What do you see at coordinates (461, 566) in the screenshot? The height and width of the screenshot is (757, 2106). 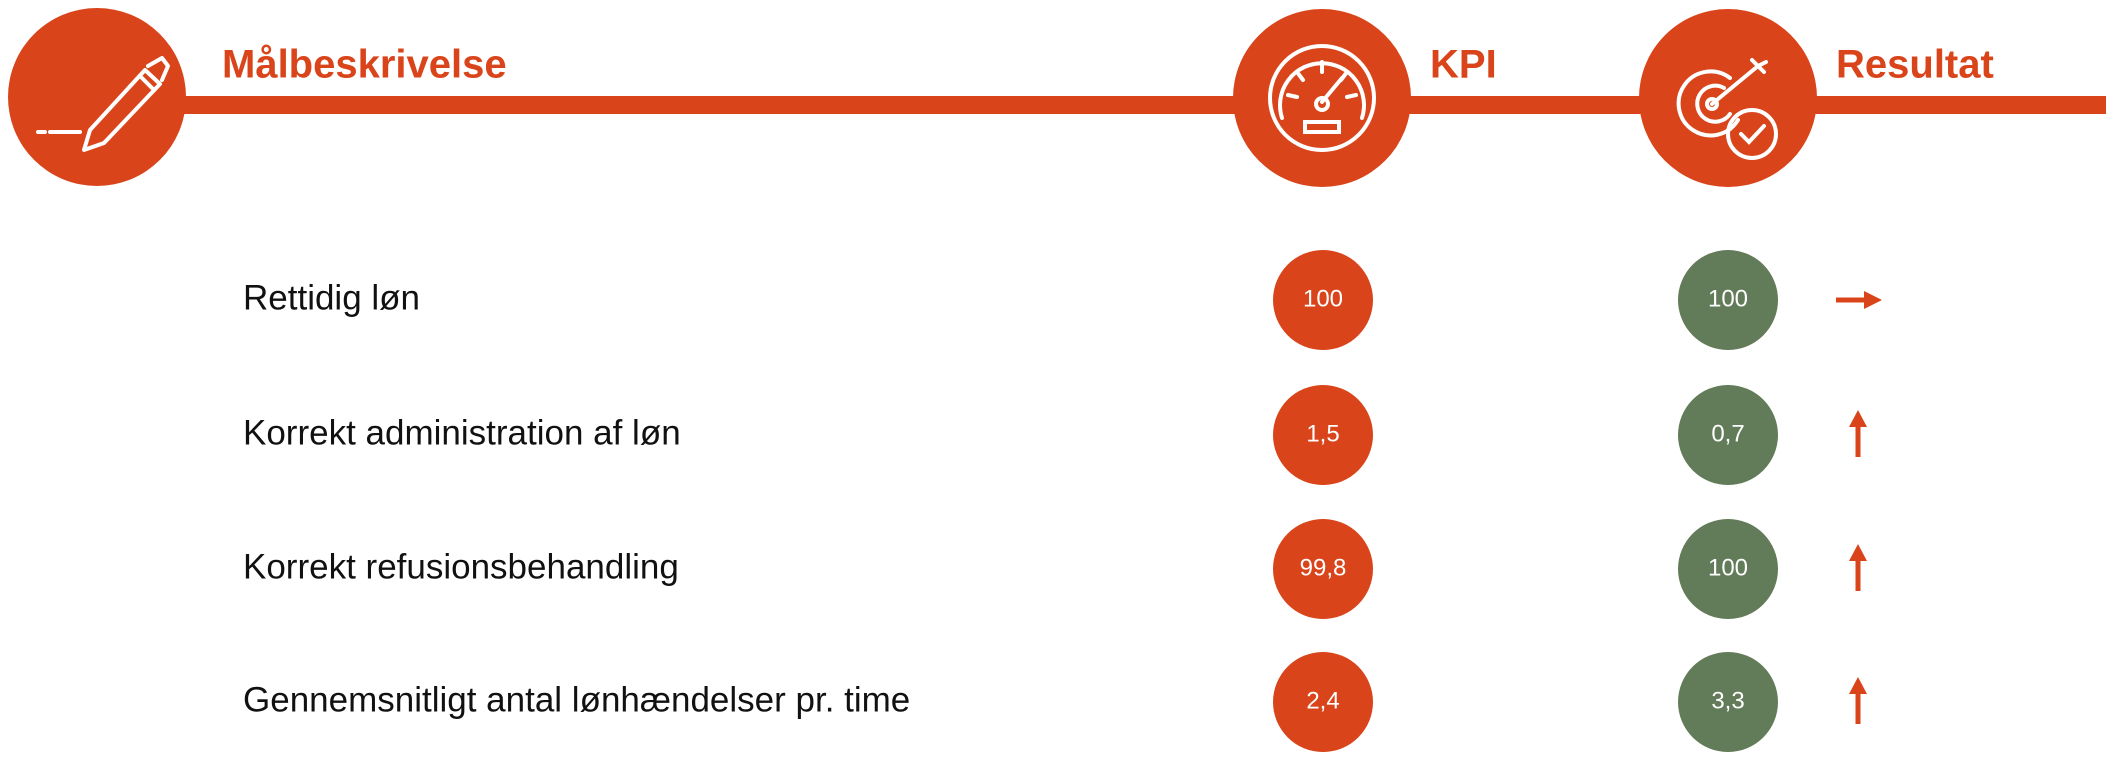 I see `goal-description: Korrekt refusionsbehandling` at bounding box center [461, 566].